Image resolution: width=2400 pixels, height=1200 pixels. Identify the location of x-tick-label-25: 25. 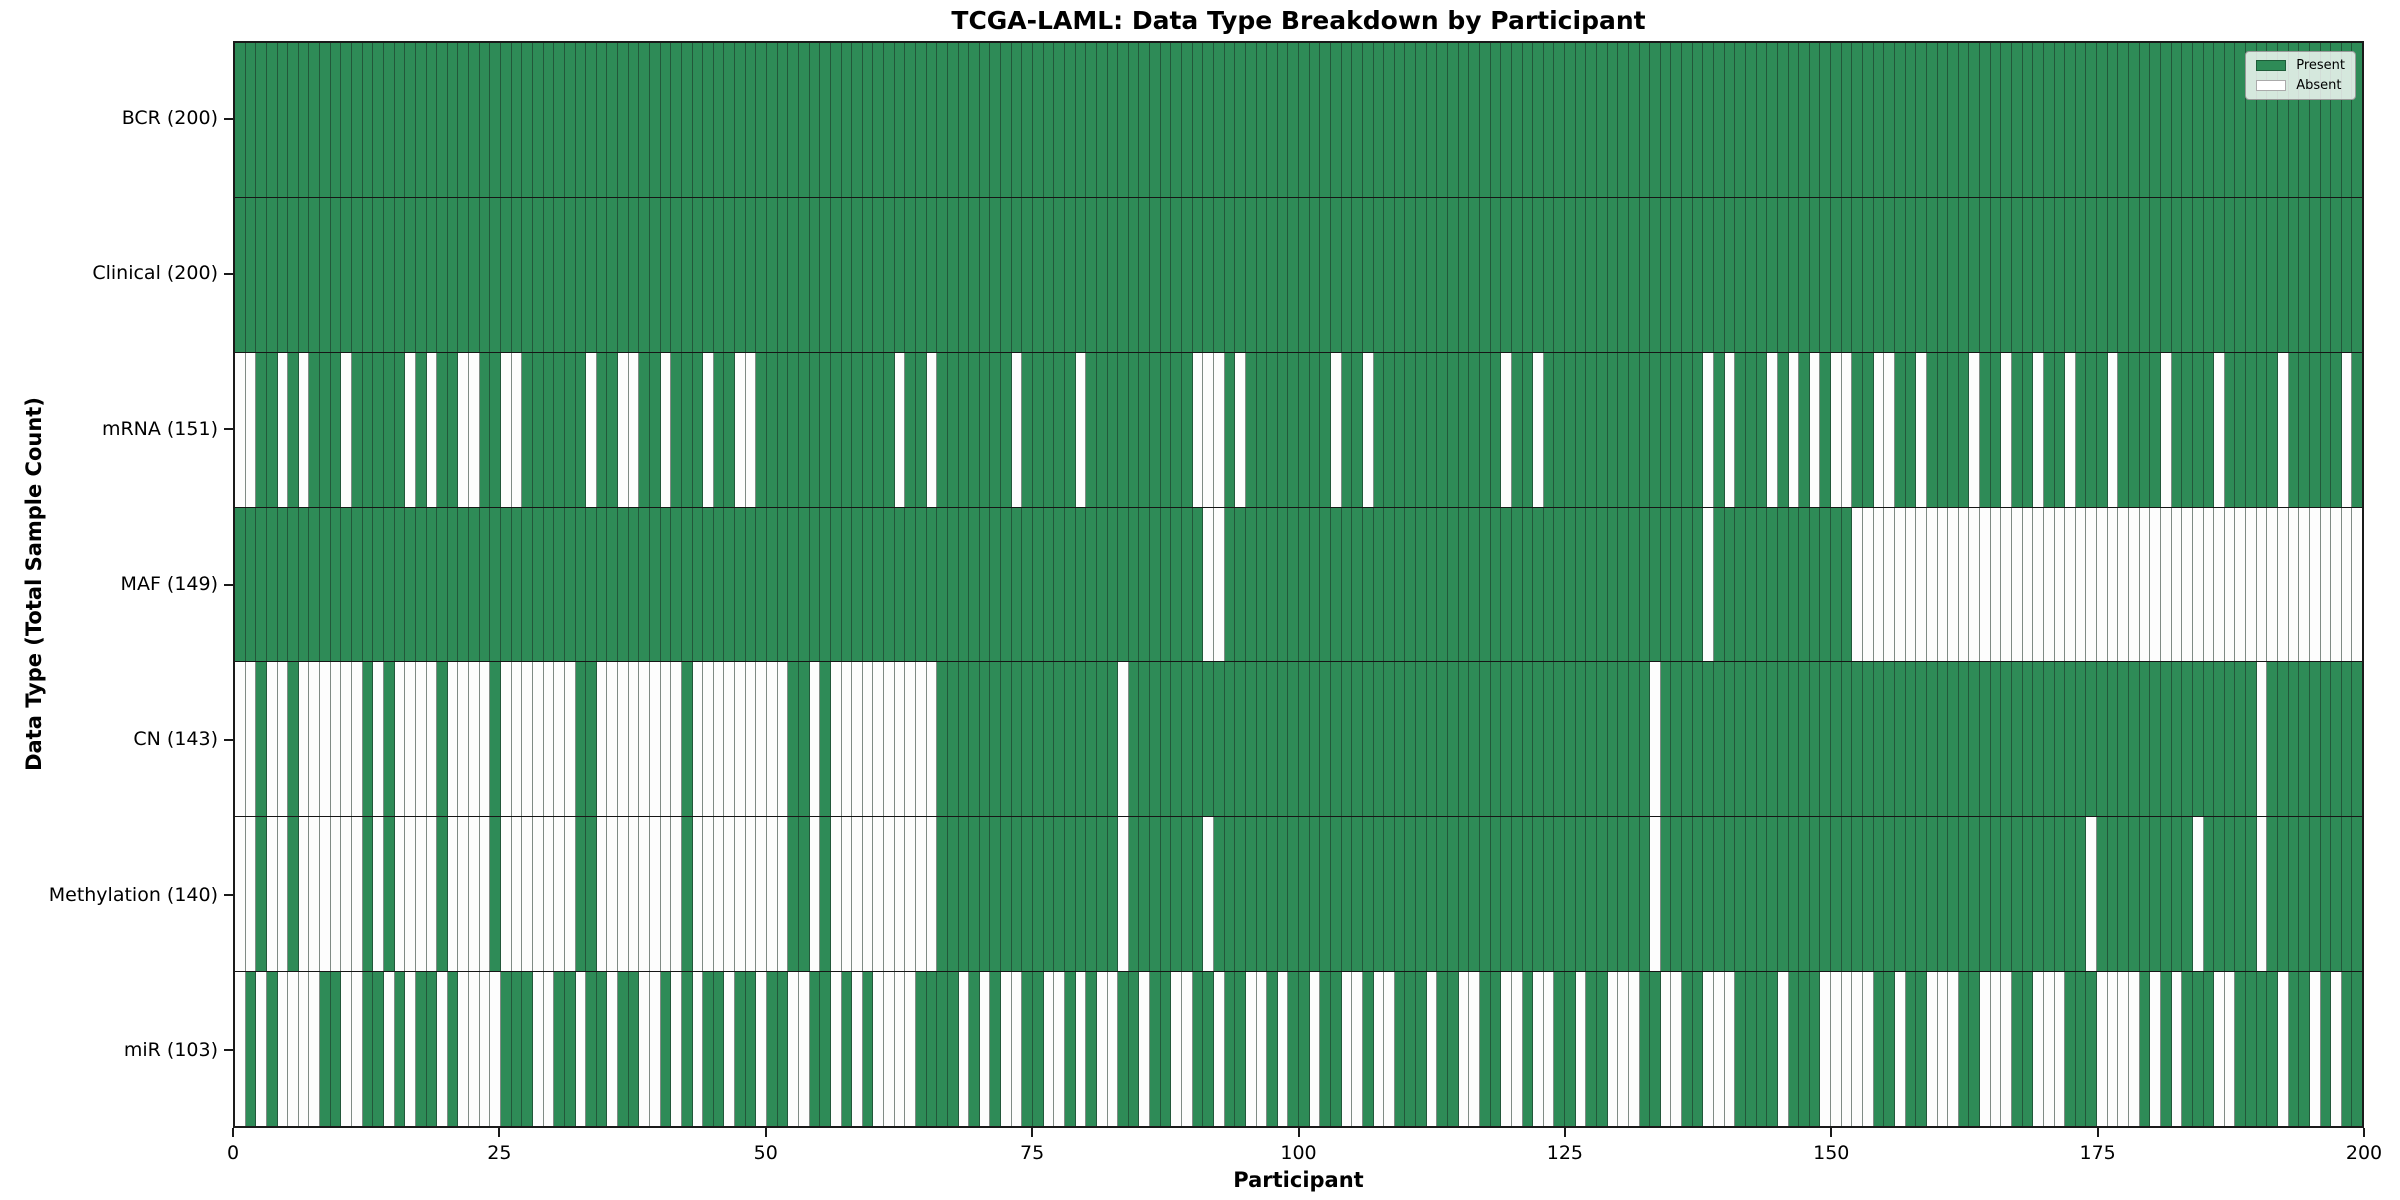
(499, 1153).